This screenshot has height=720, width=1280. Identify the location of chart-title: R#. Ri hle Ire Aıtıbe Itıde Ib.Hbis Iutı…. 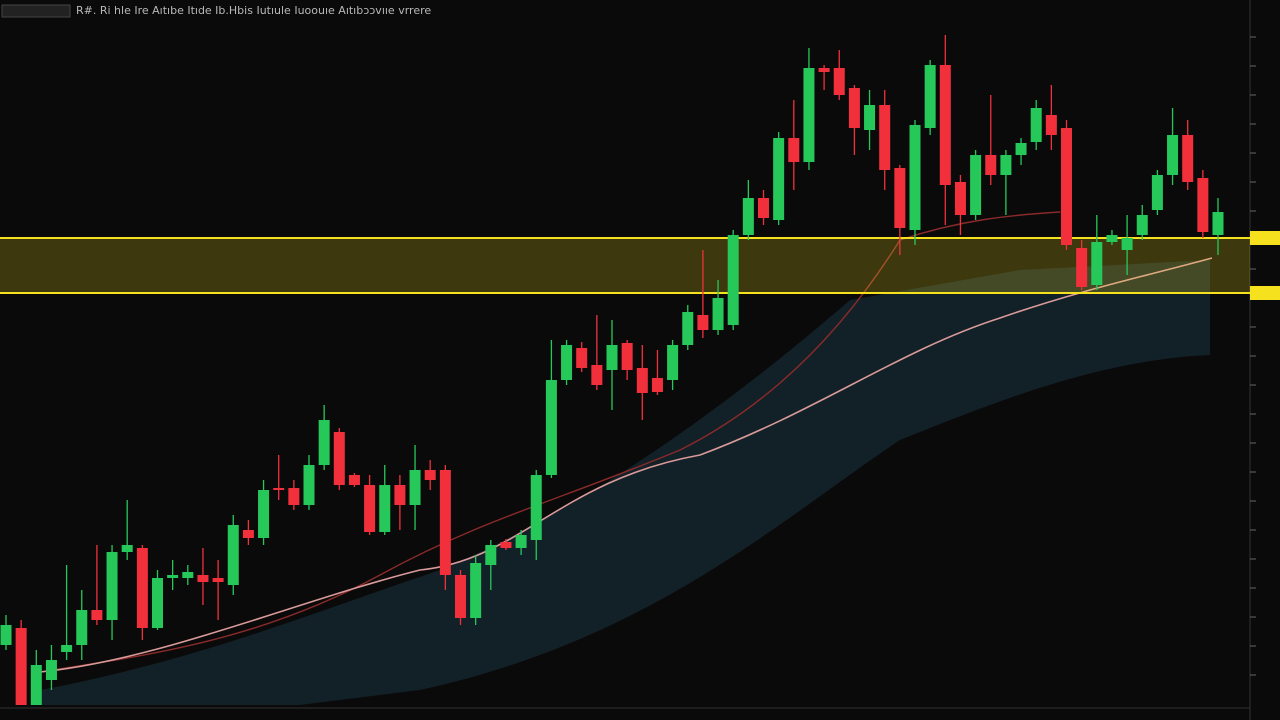
(253, 10).